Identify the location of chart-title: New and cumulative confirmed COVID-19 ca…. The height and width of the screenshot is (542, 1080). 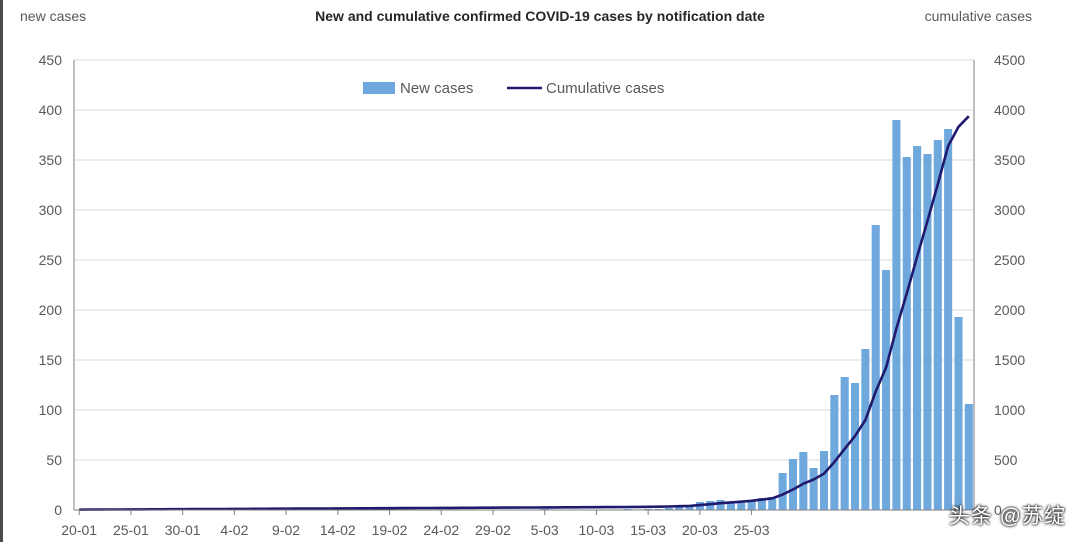
(540, 16).